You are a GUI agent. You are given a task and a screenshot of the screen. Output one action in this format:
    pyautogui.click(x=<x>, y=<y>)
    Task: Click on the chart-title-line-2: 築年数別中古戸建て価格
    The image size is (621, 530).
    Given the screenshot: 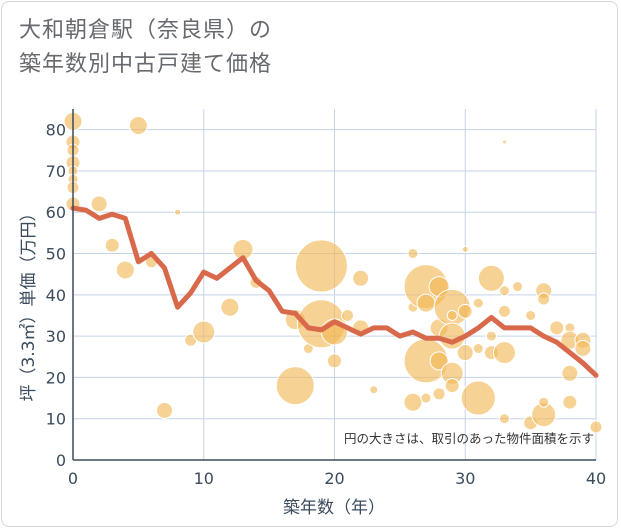 What is the action you would take?
    pyautogui.click(x=146, y=64)
    